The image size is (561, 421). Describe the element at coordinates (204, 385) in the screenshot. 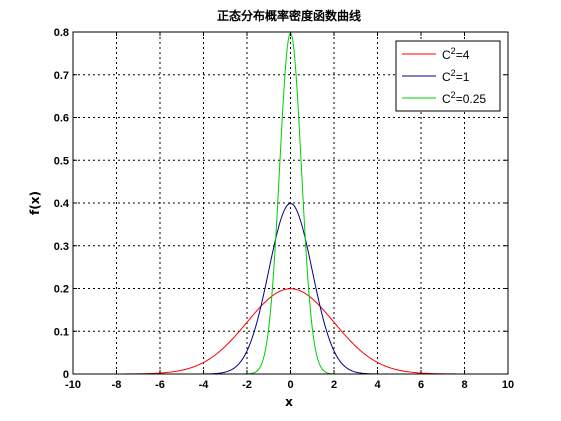

I see `x-tick-label: -4` at that location.